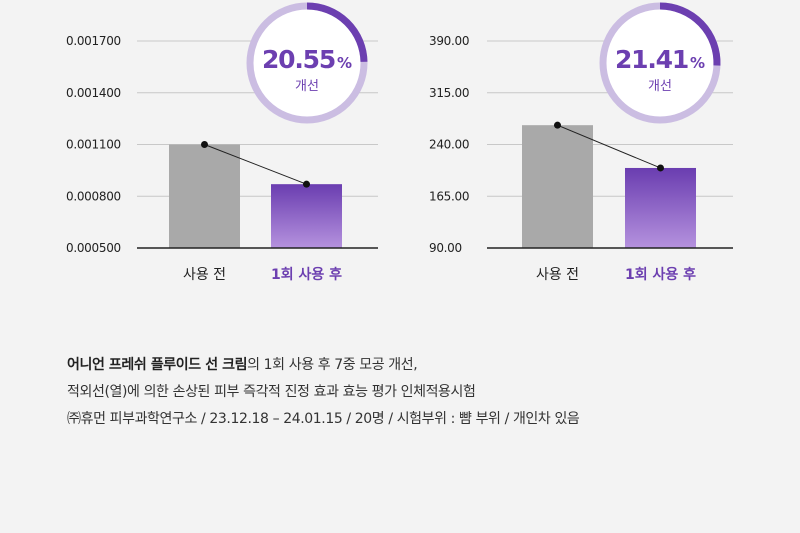 This screenshot has height=533, width=800. I want to click on footnote-line-1-rest: 의 1회 사용 후 7중 모공 개선,, so click(332, 365).